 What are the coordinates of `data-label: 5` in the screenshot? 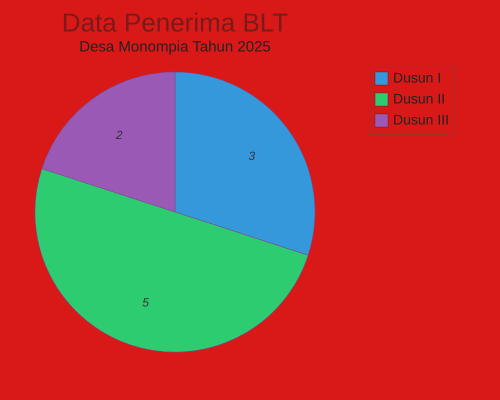 It's located at (146, 302).